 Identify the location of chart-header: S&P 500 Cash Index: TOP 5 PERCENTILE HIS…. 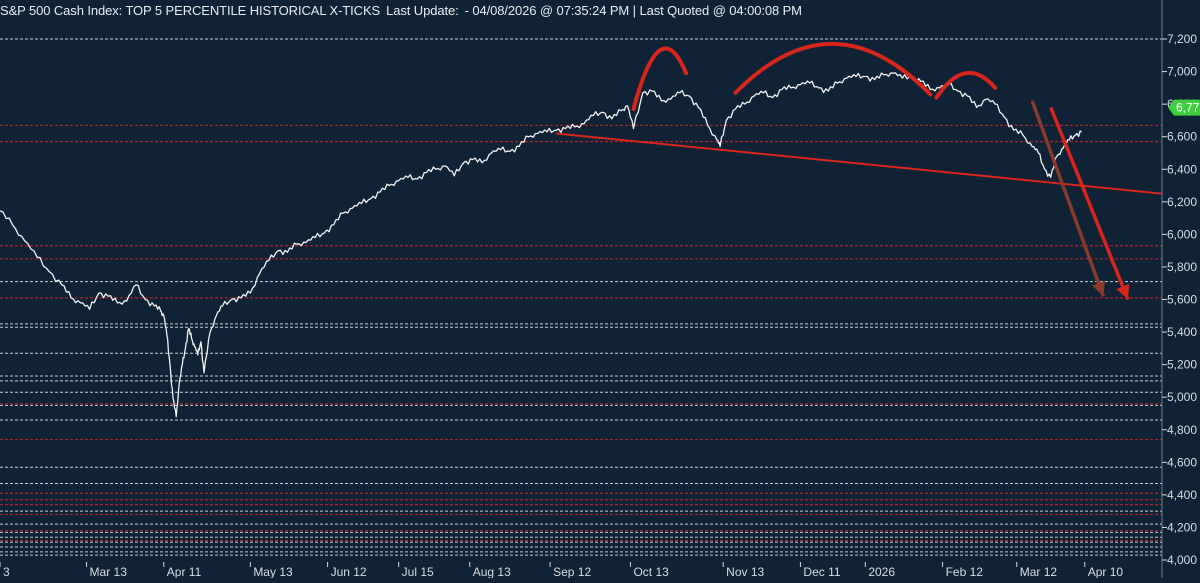
(404, 12).